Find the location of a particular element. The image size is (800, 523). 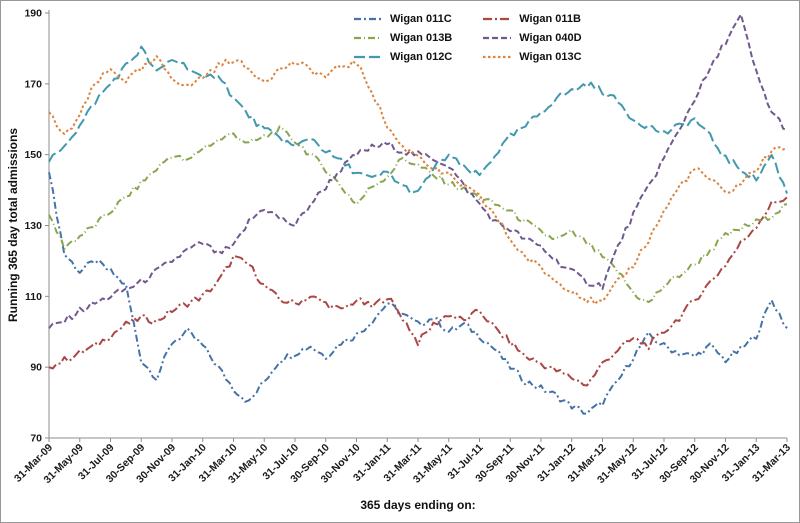

legend-label: Wigan 013B is located at coordinates (421, 37).